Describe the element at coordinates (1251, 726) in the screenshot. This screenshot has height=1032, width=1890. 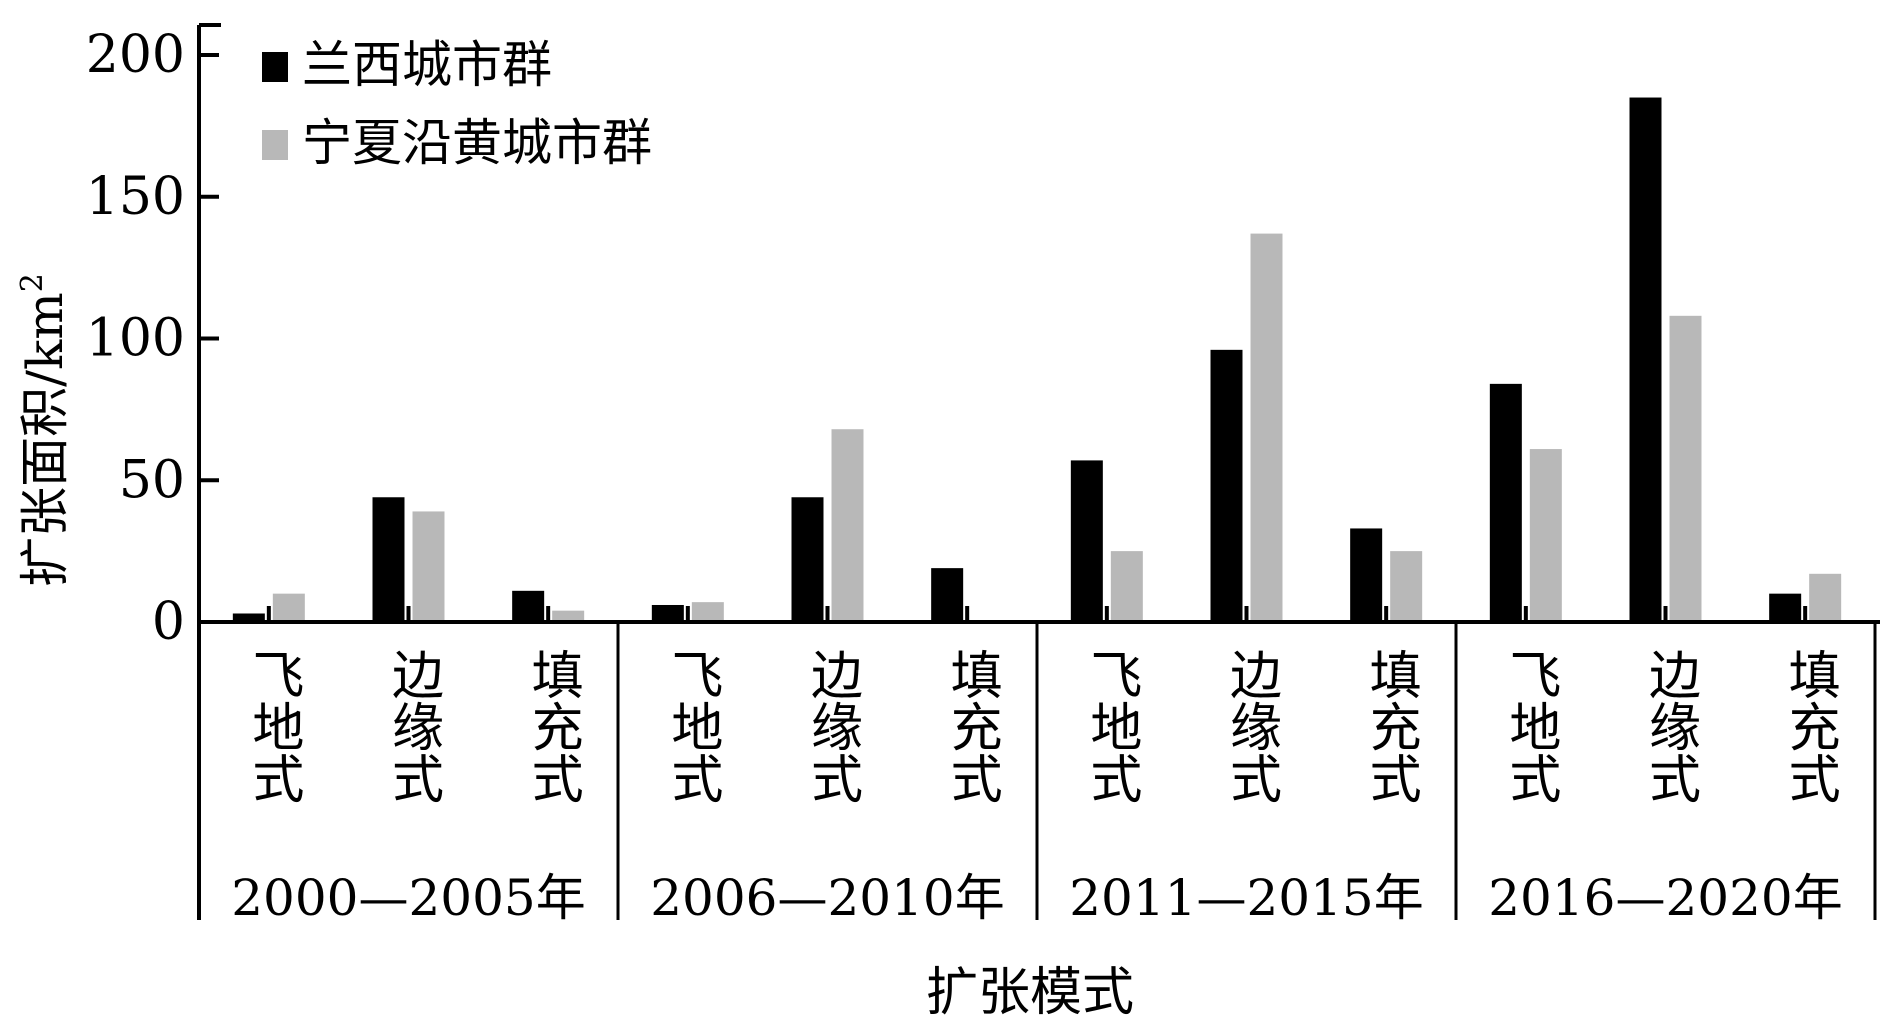
I see `category-label-8: 边缘式` at that location.